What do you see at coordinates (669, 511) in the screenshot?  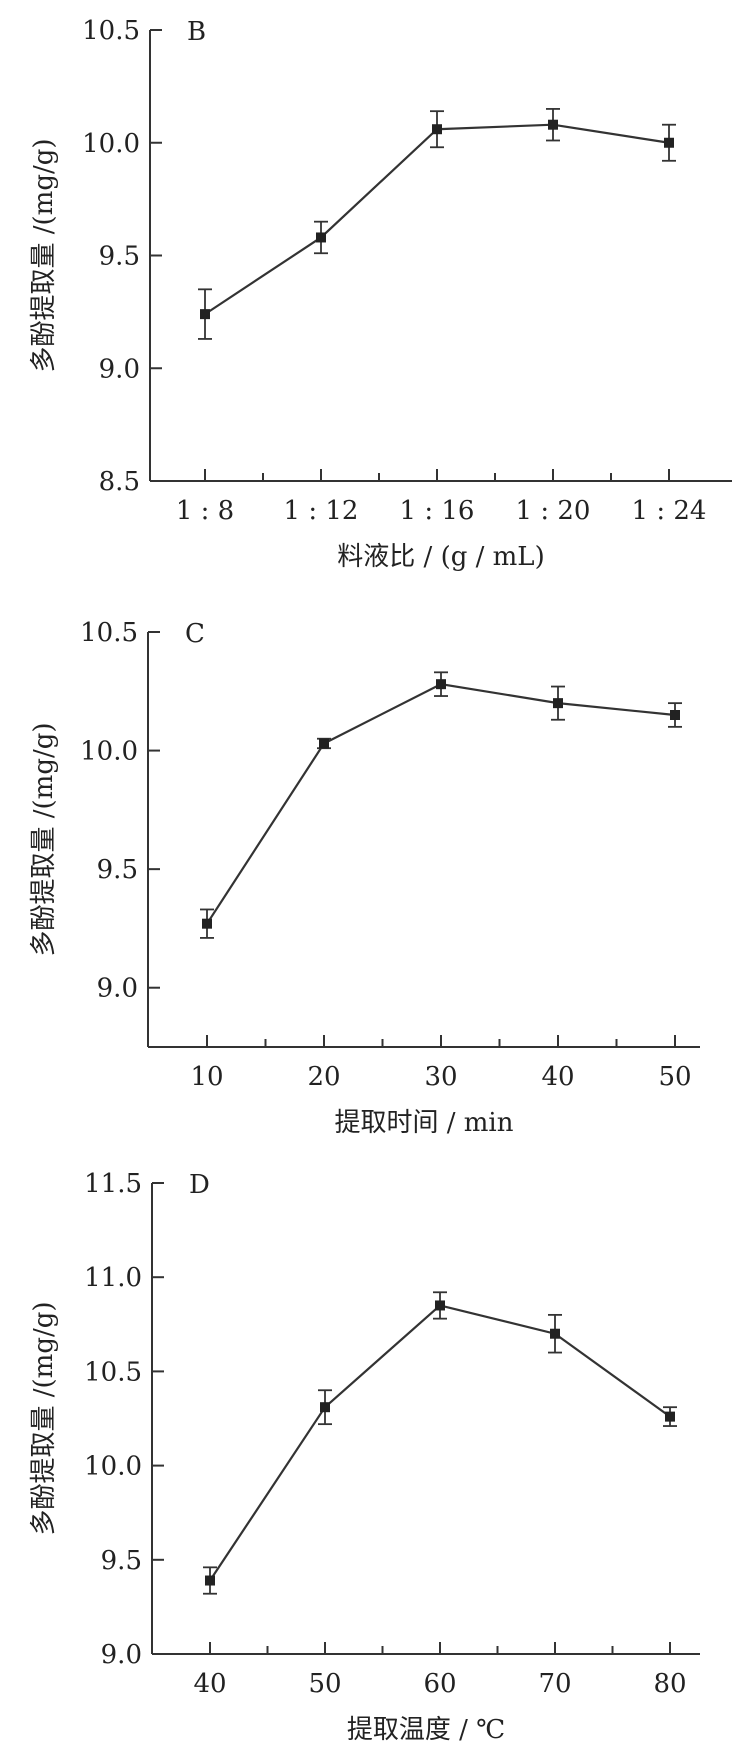 I see `x-tick-label: 1 : 24` at bounding box center [669, 511].